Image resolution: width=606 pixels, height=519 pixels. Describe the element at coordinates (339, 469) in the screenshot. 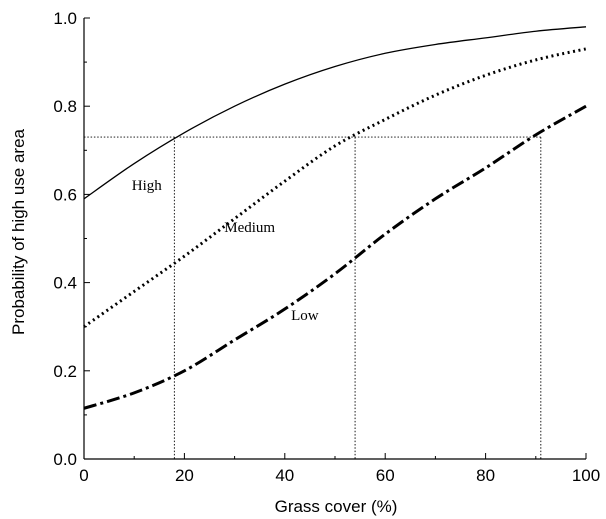

I see `x-axis: 0 20 40 60 80 100` at that location.